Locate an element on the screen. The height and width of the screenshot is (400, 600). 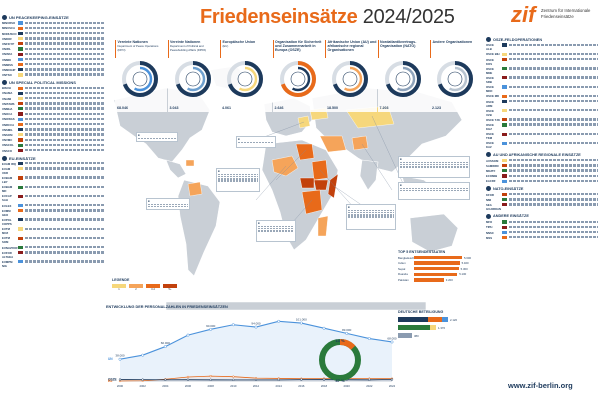
mission-row: UNMHA is located at coordinates (53, 109).